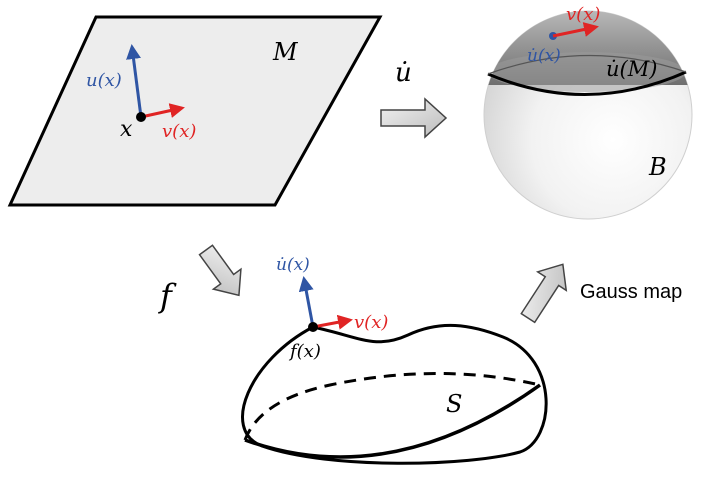 The image size is (722, 480). I want to click on gauss-map-arrow: Gauss map, so click(601, 293).